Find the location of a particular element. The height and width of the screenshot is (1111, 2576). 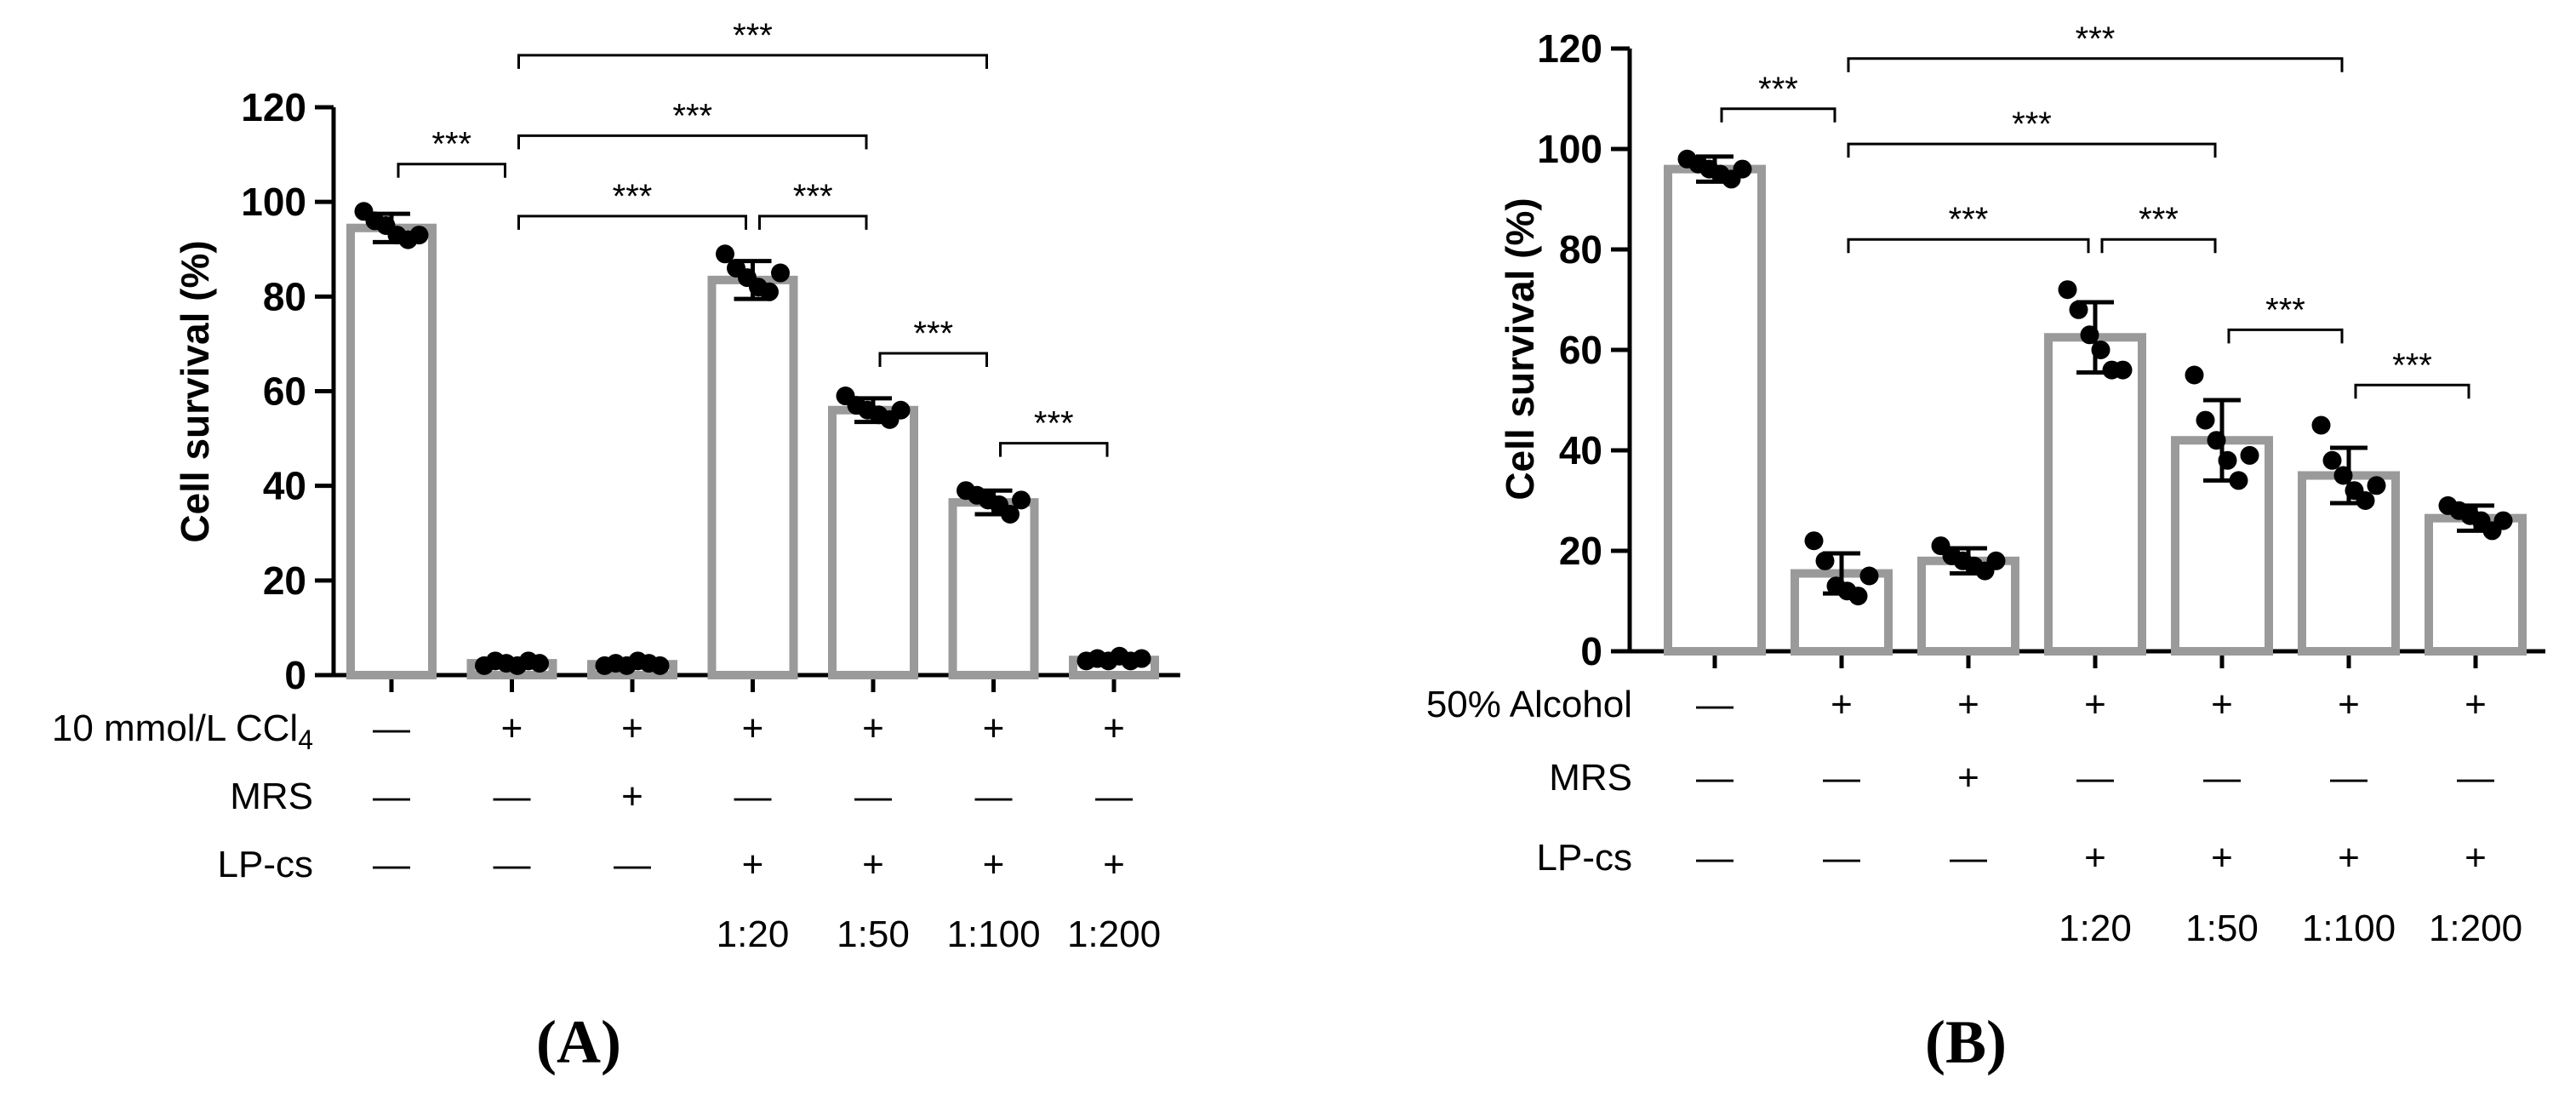

treatment-row-label-text: 50% Alcohol is located at coordinates (1529, 704).